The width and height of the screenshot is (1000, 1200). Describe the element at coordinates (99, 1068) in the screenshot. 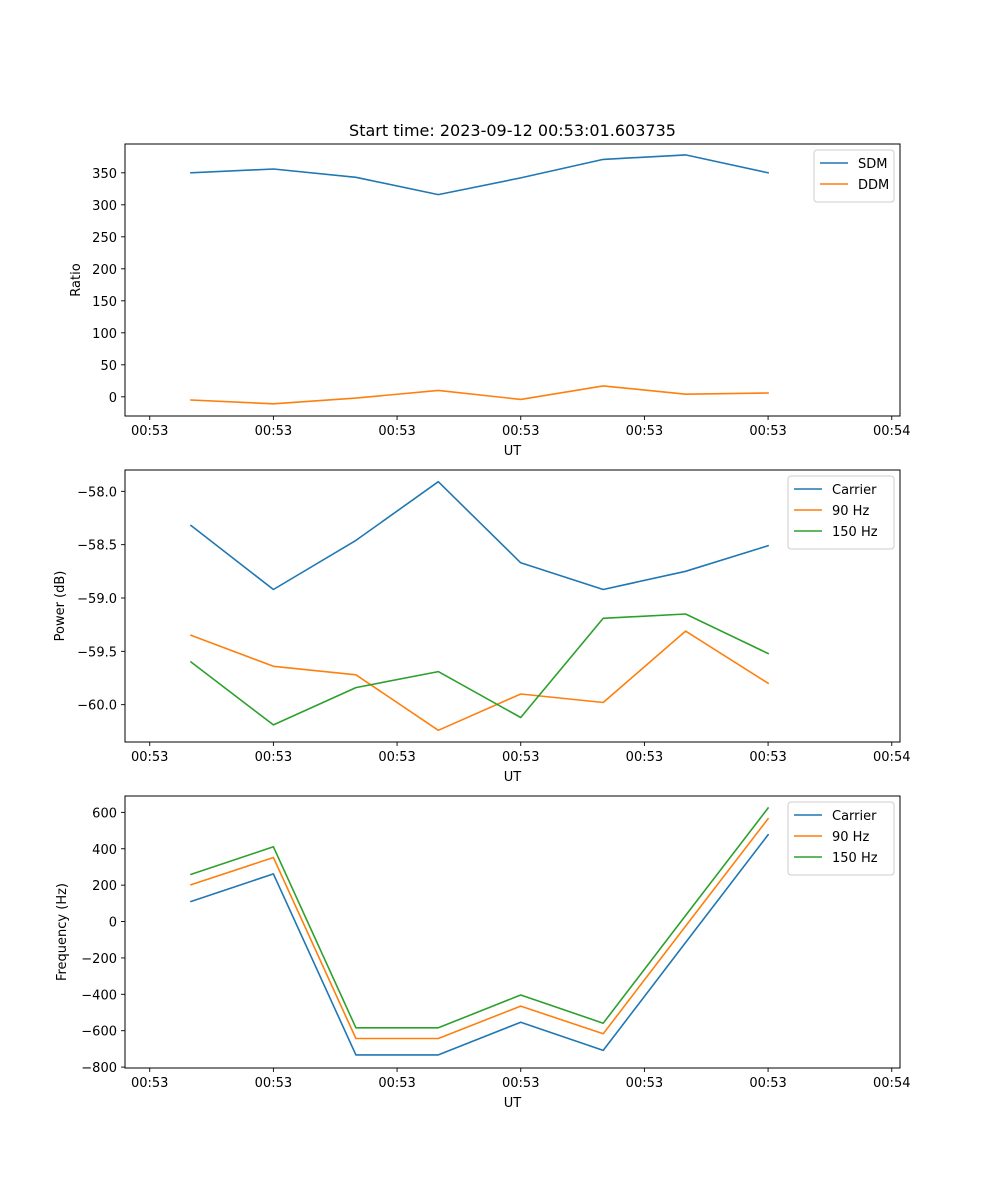

I see `y-tick-label: −800` at that location.